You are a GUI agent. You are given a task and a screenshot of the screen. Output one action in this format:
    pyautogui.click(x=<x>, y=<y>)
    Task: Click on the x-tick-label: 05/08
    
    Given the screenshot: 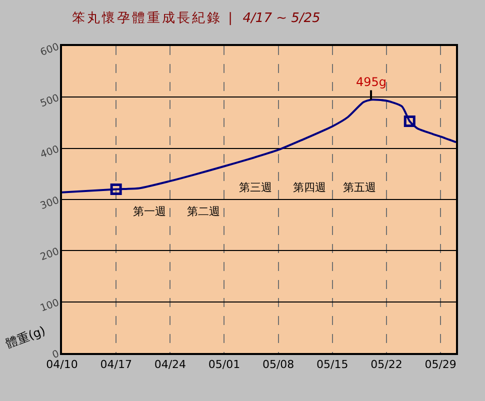 What is the action you would take?
    pyautogui.click(x=278, y=365)
    